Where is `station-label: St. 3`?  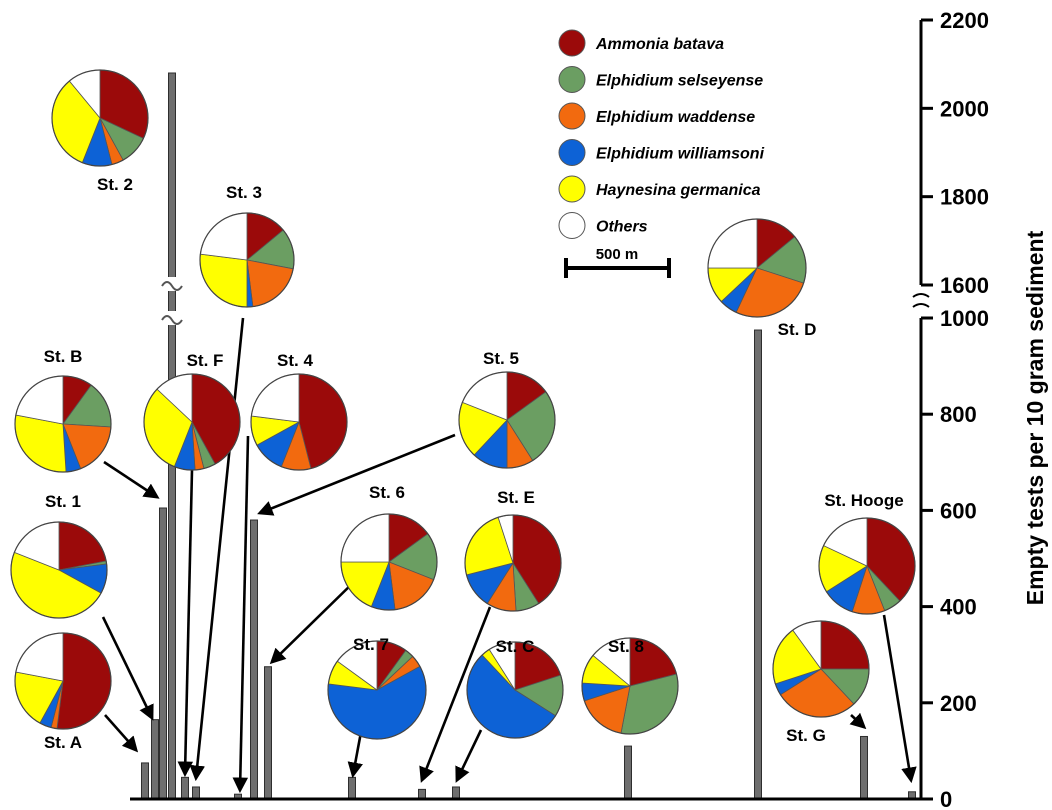 station-label: St. 3 is located at coordinates (244, 192).